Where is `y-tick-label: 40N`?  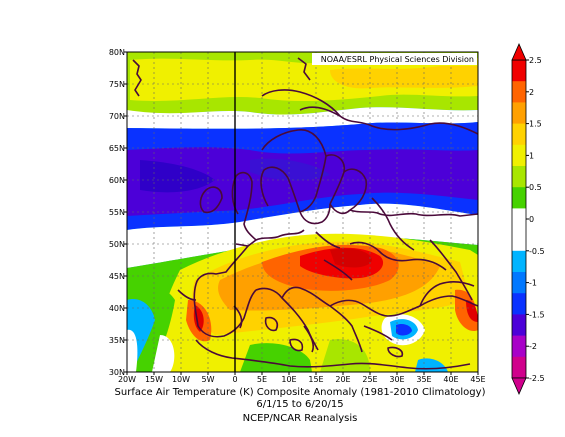 y-tick-label: 40N is located at coordinates (117, 308).